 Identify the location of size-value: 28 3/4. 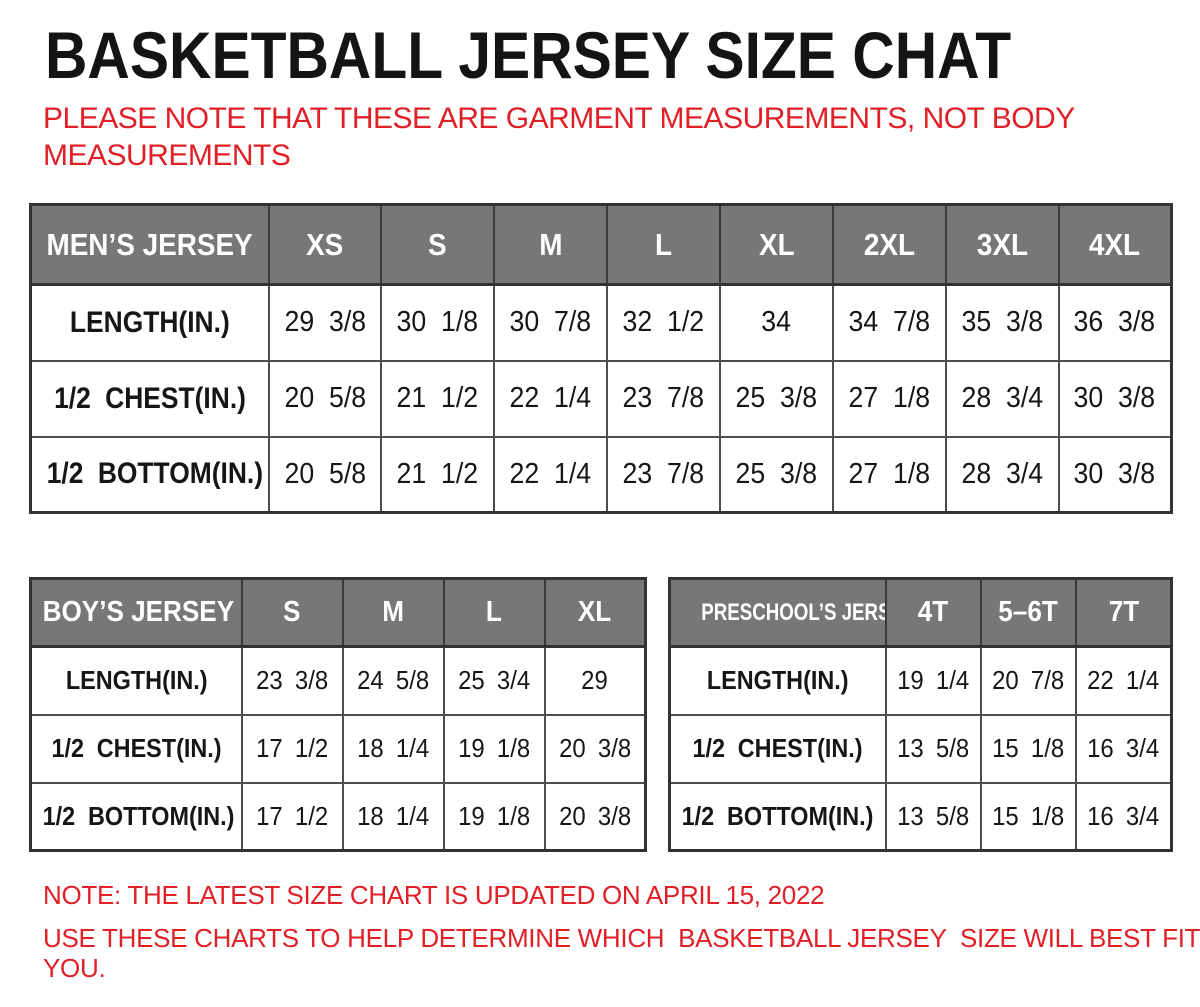
(1002, 473).